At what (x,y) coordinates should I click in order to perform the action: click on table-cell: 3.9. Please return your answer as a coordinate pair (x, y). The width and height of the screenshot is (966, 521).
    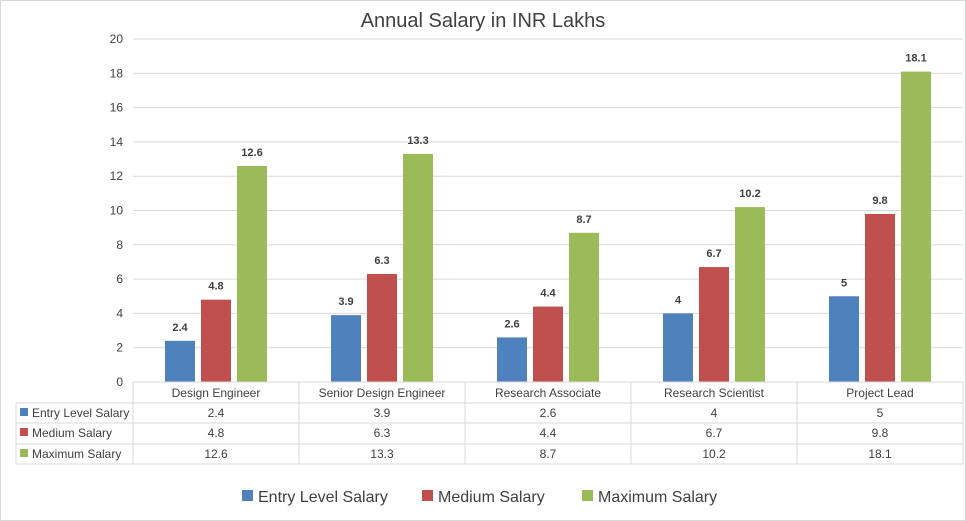
    Looking at the image, I should click on (382, 413).